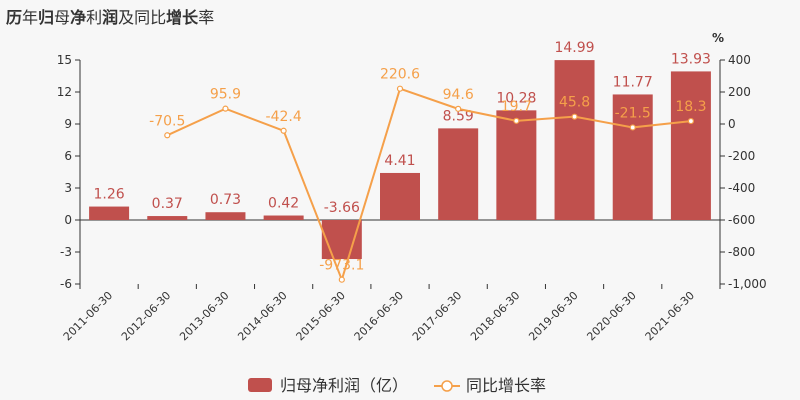  Describe the element at coordinates (400, 75) in the screenshot. I see `growth-data-label: 220.6` at that location.